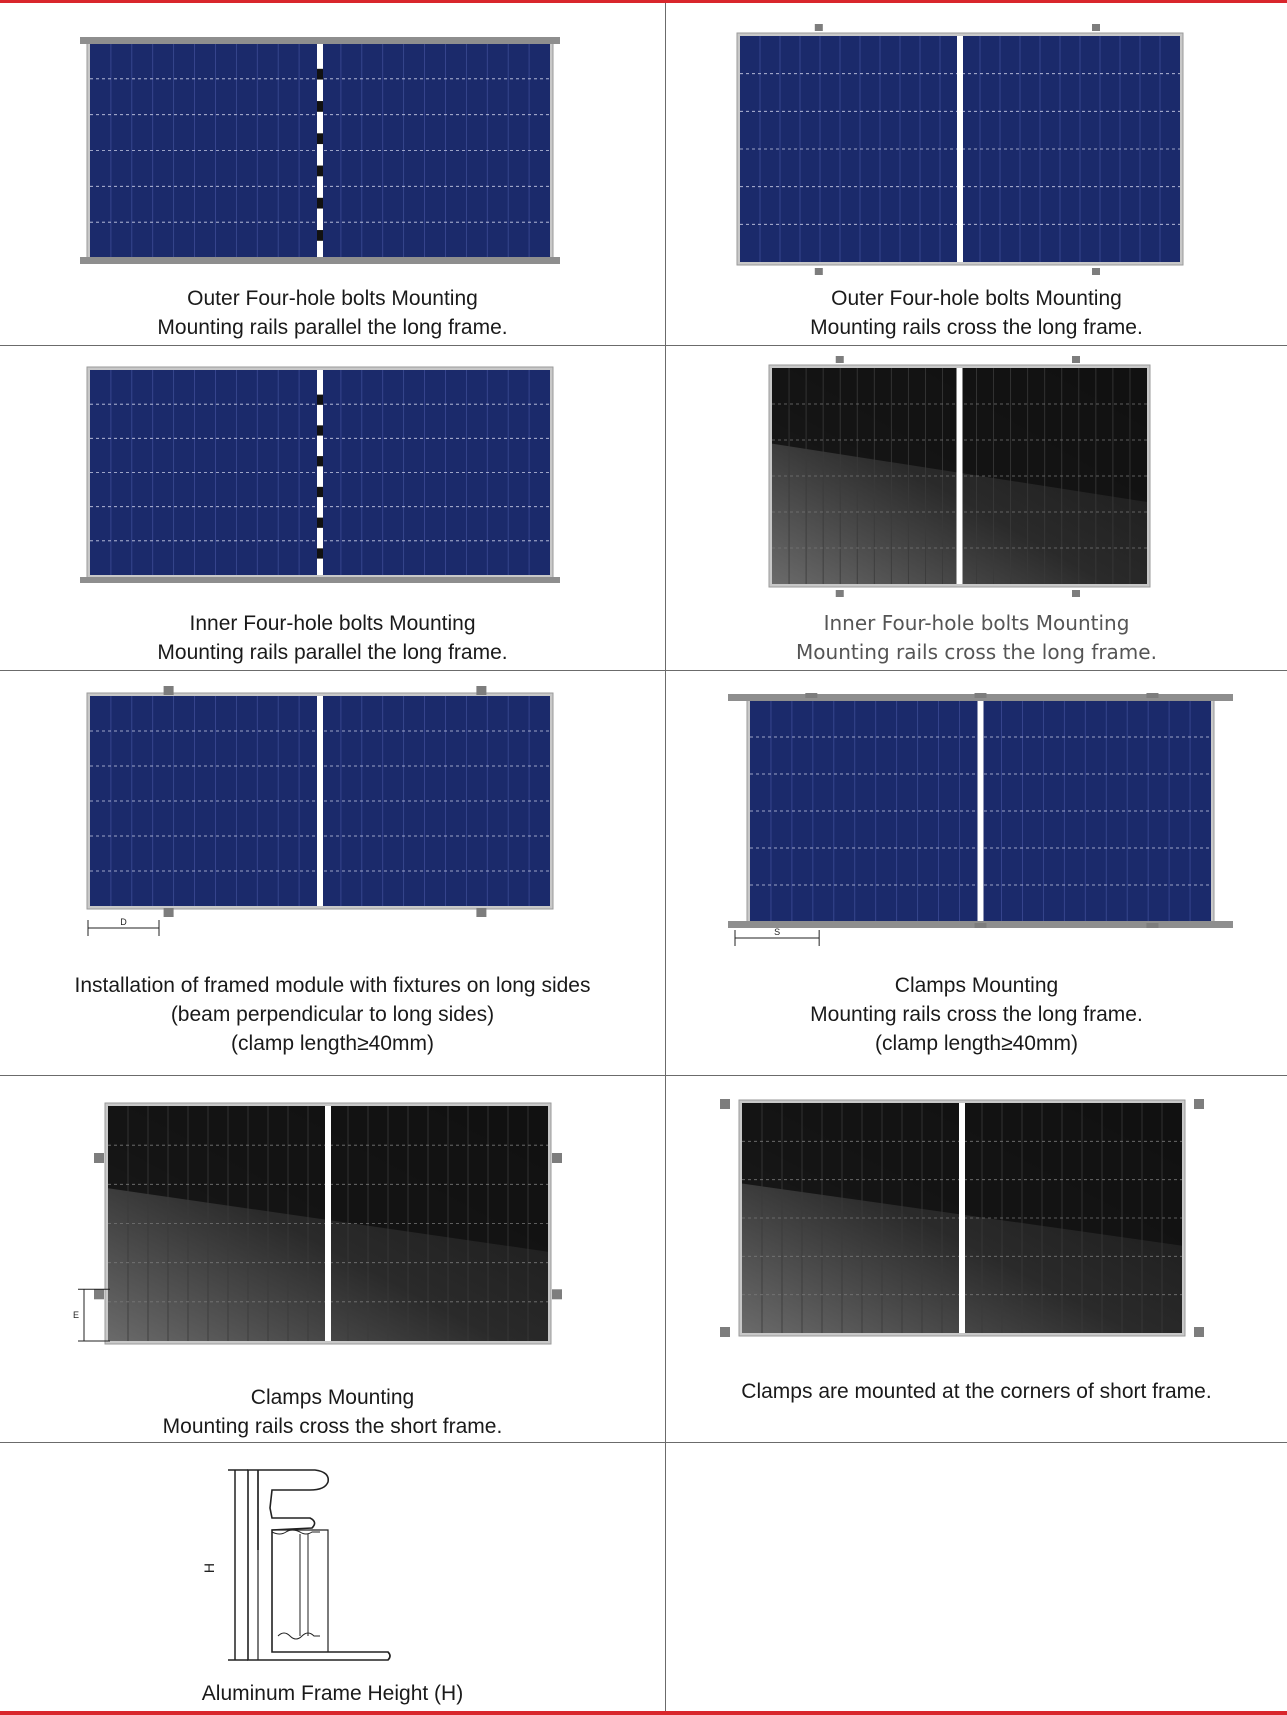  I want to click on figure-caption: Aluminum Frame Height (H), so click(332, 1693).